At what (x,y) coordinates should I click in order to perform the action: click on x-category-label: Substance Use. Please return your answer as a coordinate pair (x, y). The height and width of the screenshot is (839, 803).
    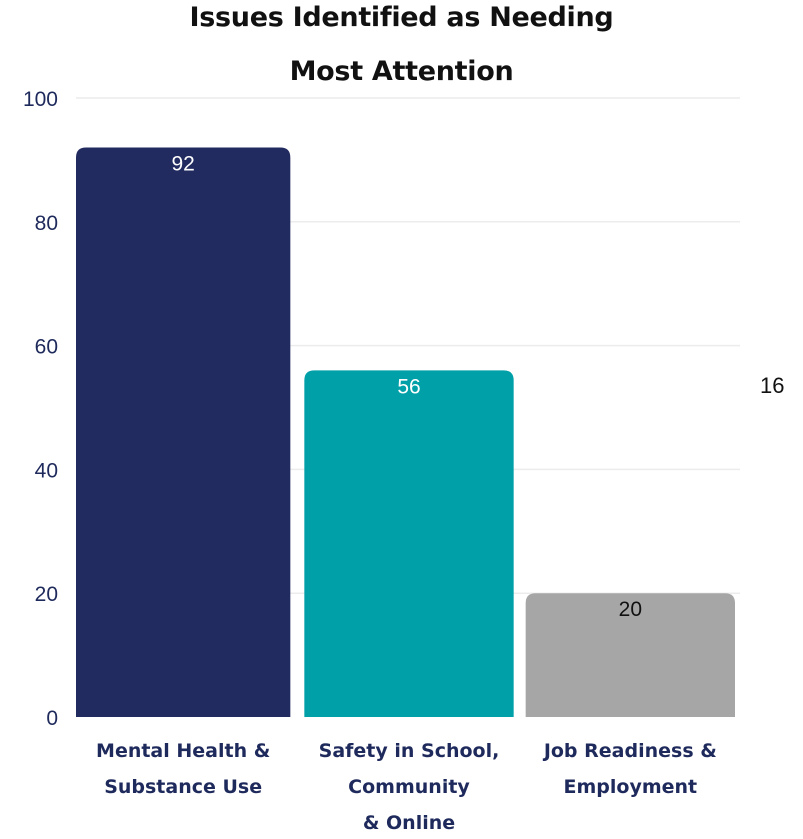
    Looking at the image, I should click on (183, 787).